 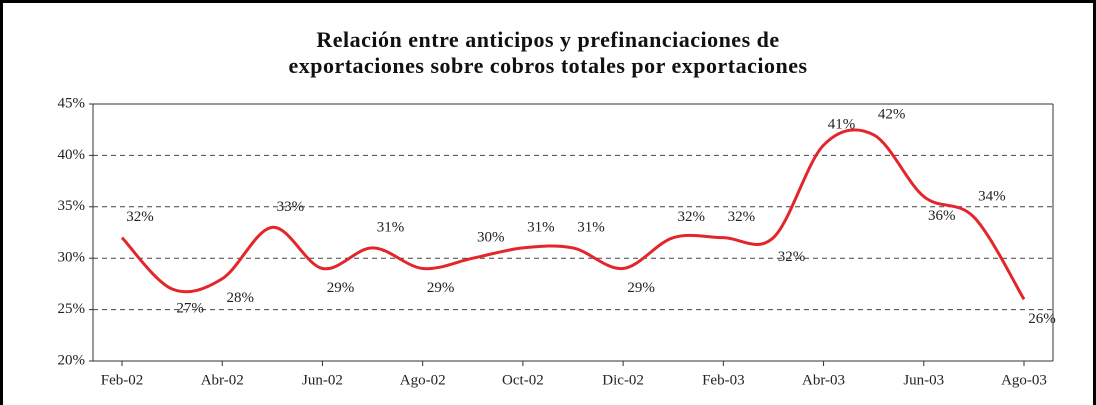 What do you see at coordinates (291, 207) in the screenshot?
I see `data-label: 33%` at bounding box center [291, 207].